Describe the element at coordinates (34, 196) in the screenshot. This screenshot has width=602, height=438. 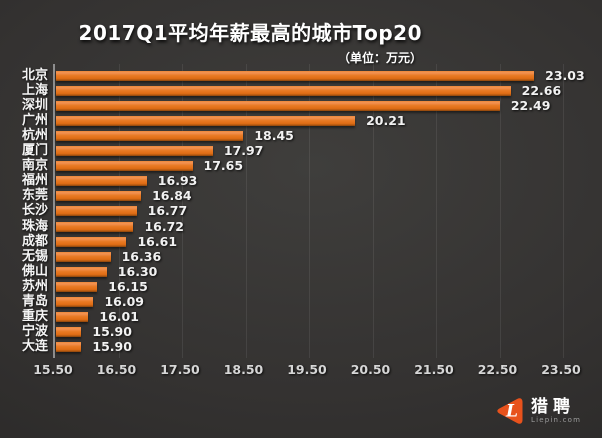
I see `city-label: 东莞` at that location.